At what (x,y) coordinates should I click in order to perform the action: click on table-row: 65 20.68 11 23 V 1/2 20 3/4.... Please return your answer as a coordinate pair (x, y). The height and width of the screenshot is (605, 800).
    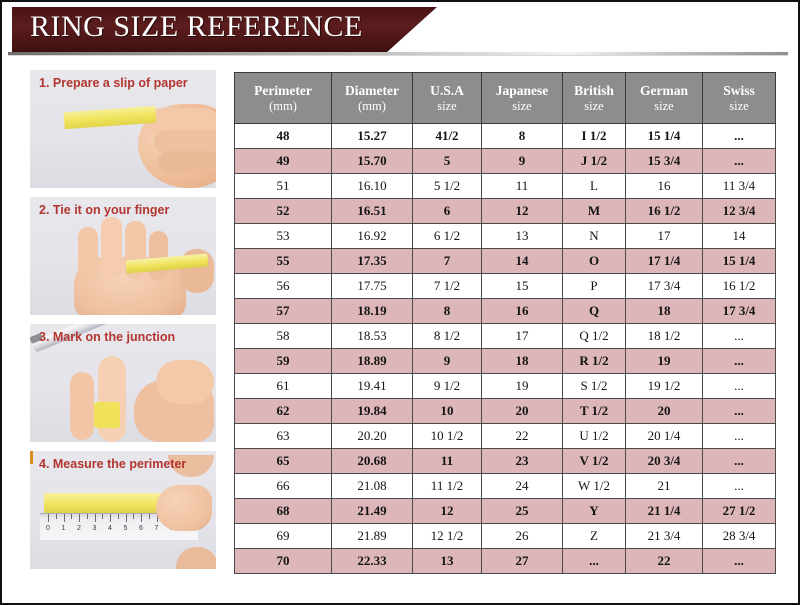
    Looking at the image, I should click on (505, 461).